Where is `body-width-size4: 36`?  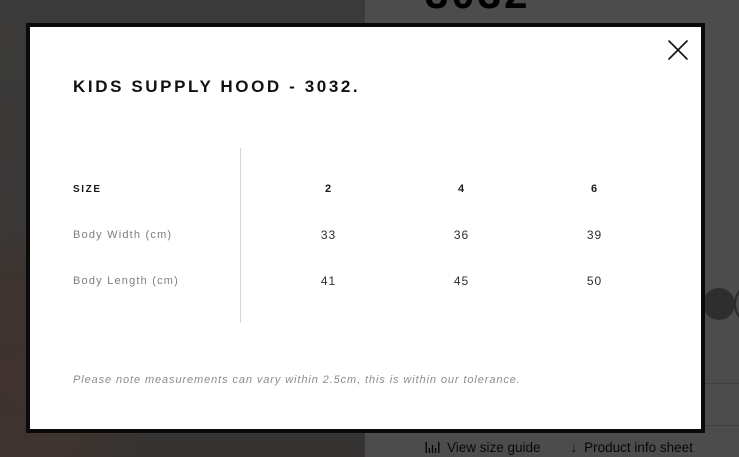
body-width-size4: 36 is located at coordinates (461, 235).